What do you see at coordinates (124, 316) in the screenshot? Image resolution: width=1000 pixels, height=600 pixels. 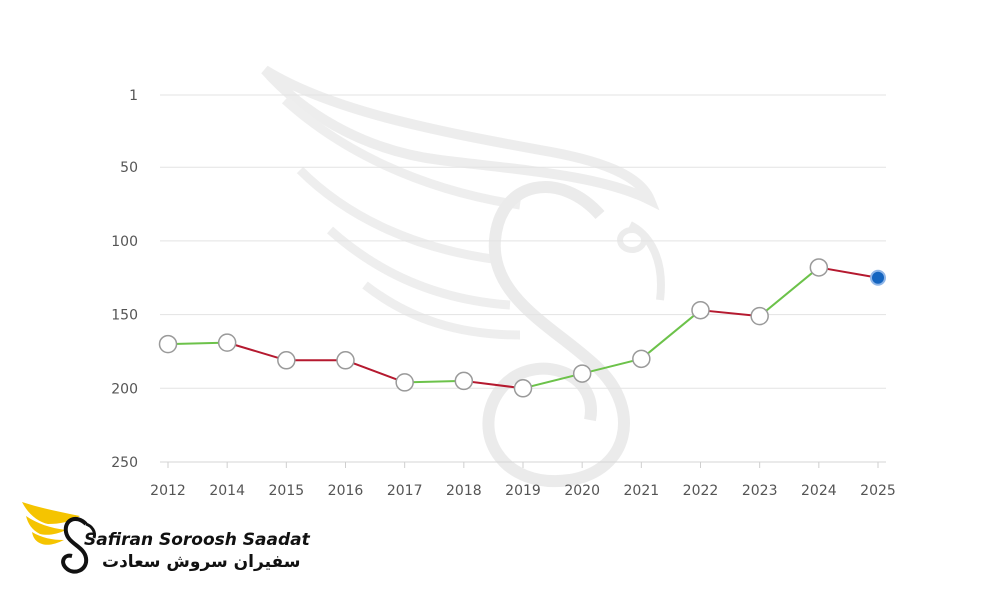 I see `y-tick-label: 150` at bounding box center [124, 316].